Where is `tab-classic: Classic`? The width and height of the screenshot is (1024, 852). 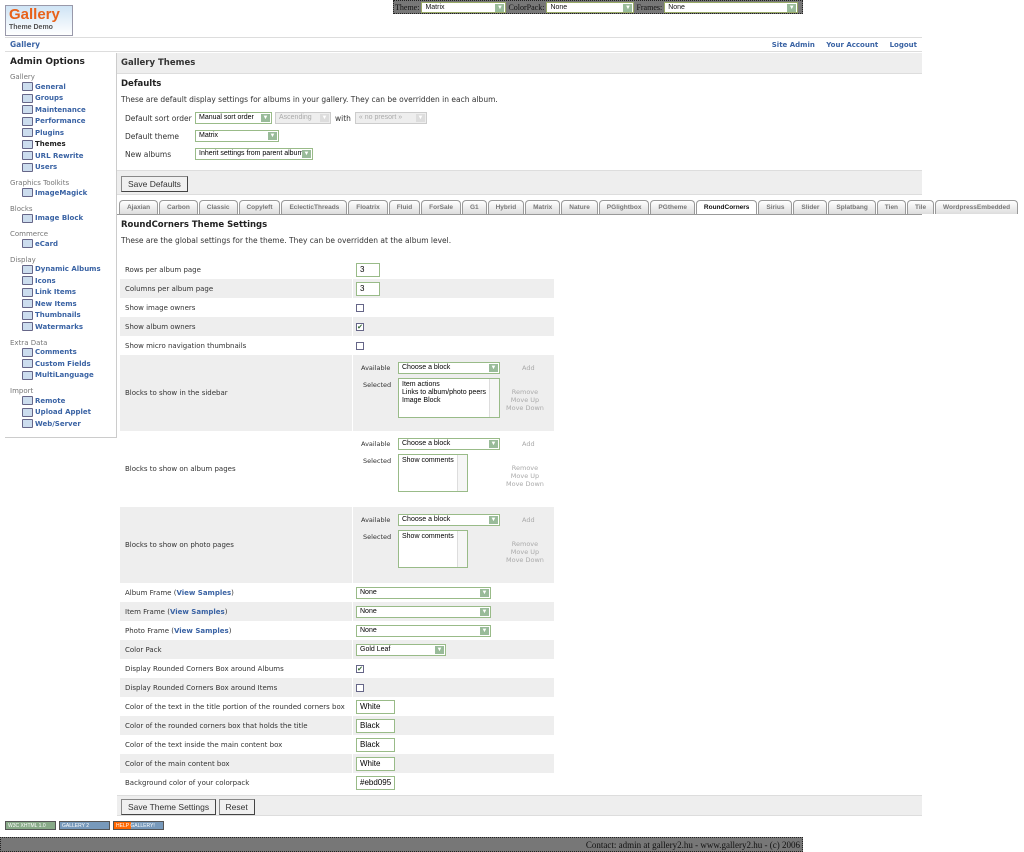
tab-classic: Classic is located at coordinates (218, 207).